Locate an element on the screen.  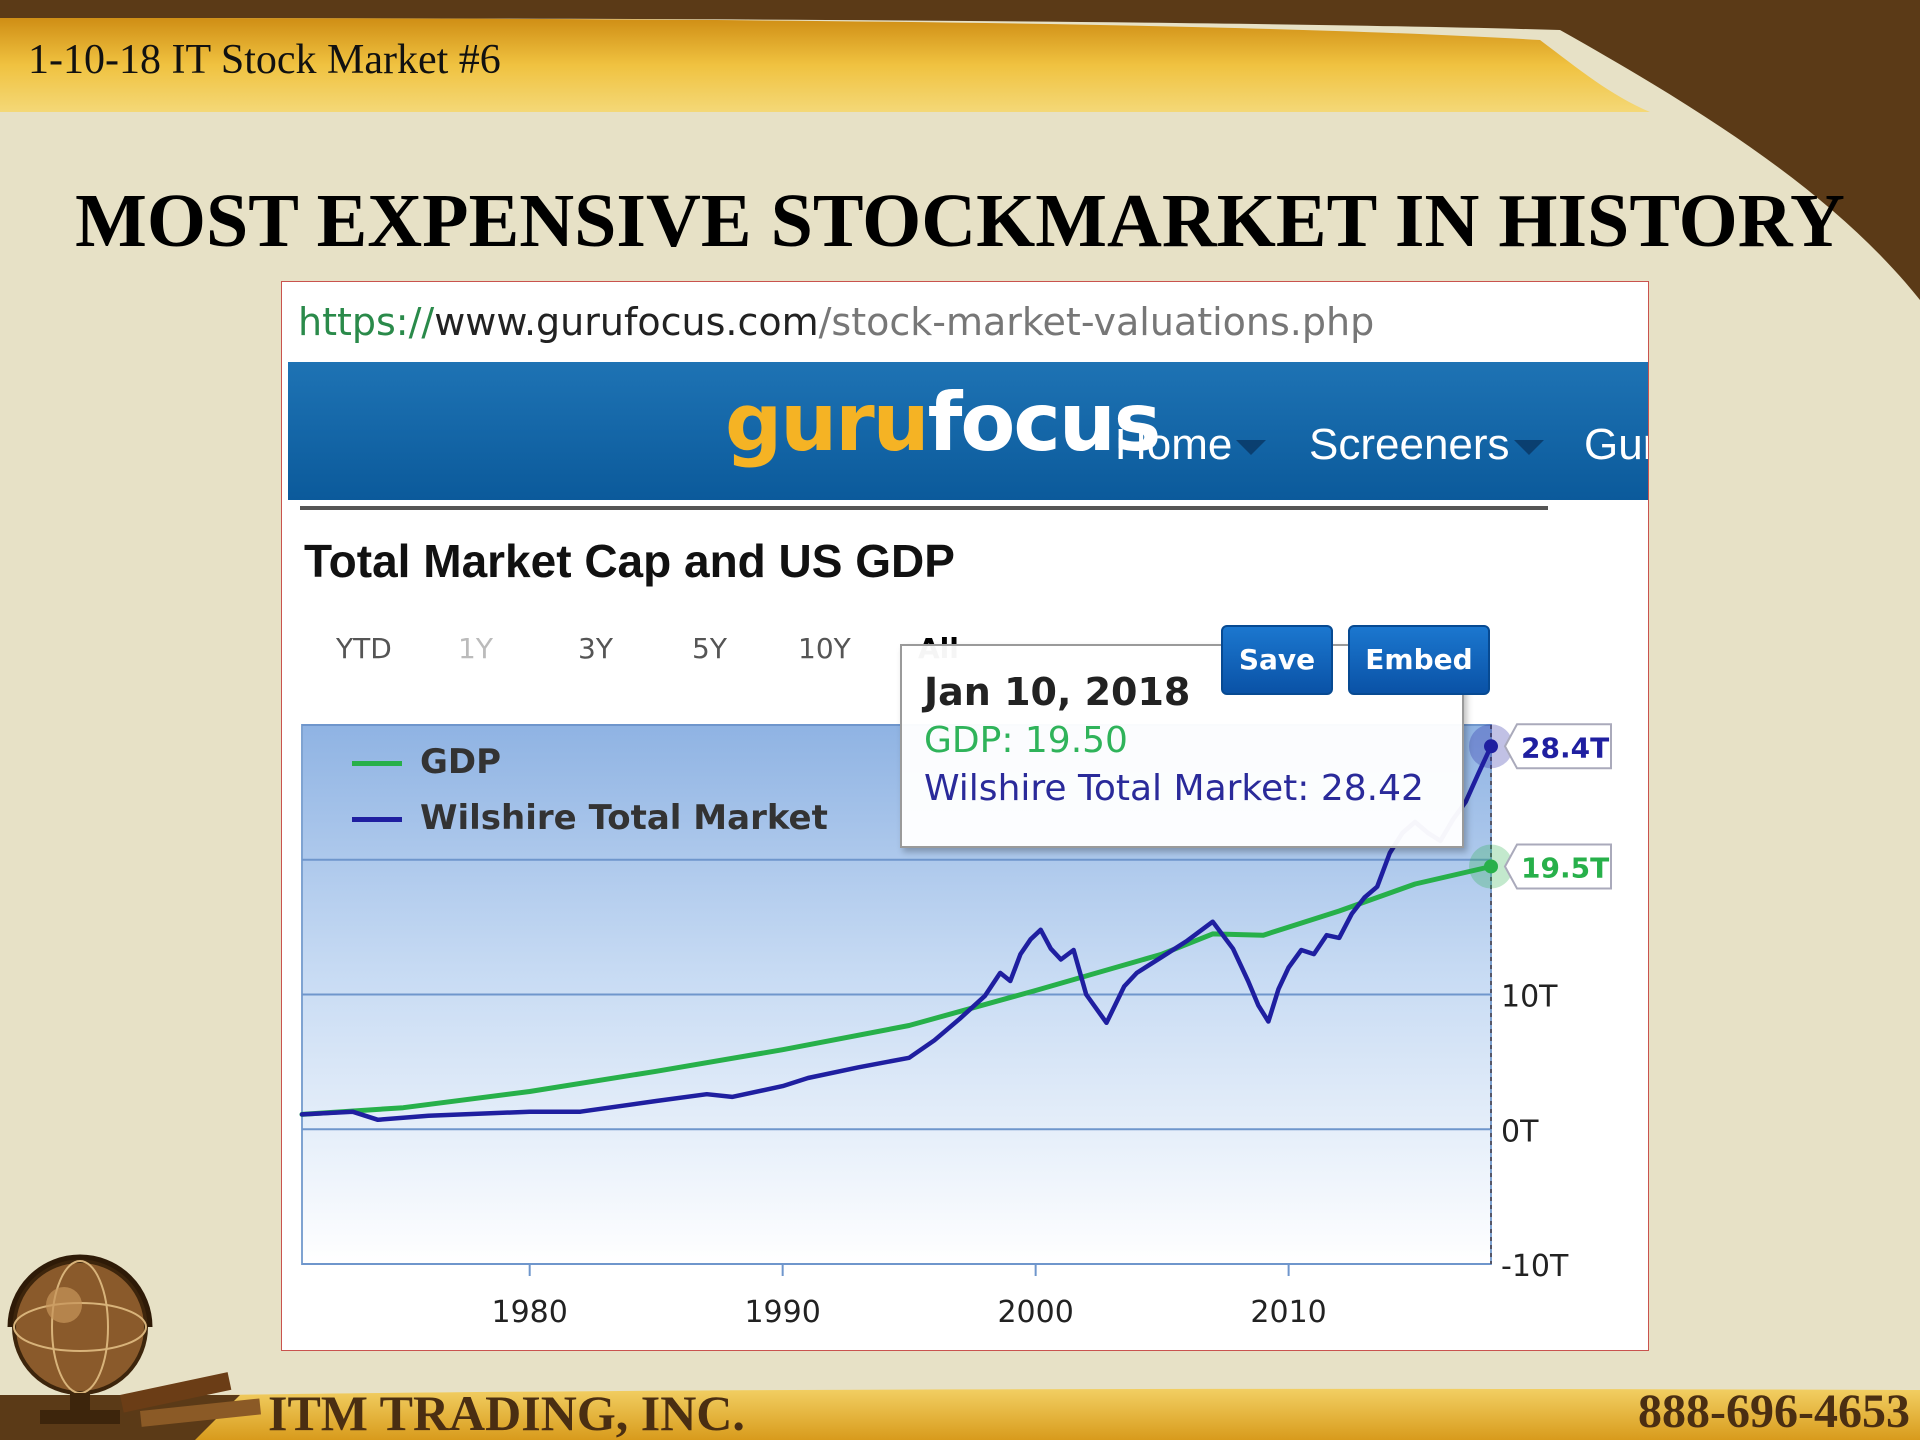
footer-phone-number: 888-696-4653 is located at coordinates (1774, 1411).